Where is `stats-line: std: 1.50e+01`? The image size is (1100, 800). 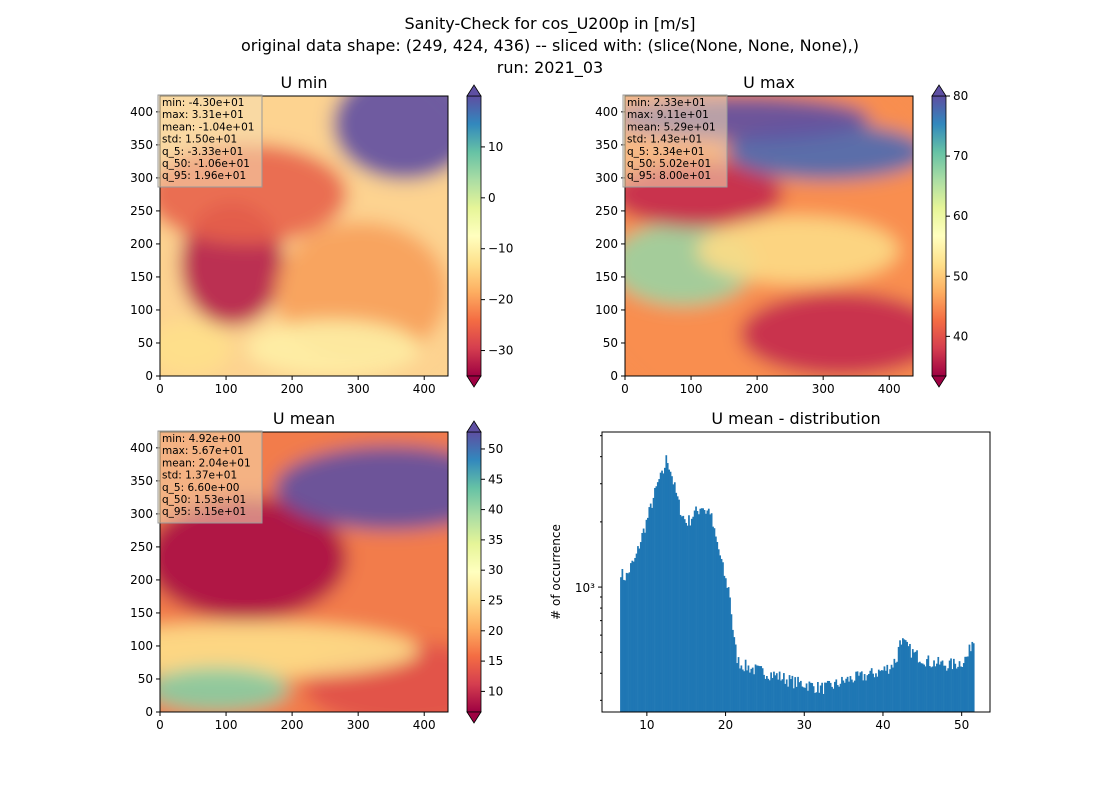
stats-line: std: 1.50e+01 is located at coordinates (199, 140).